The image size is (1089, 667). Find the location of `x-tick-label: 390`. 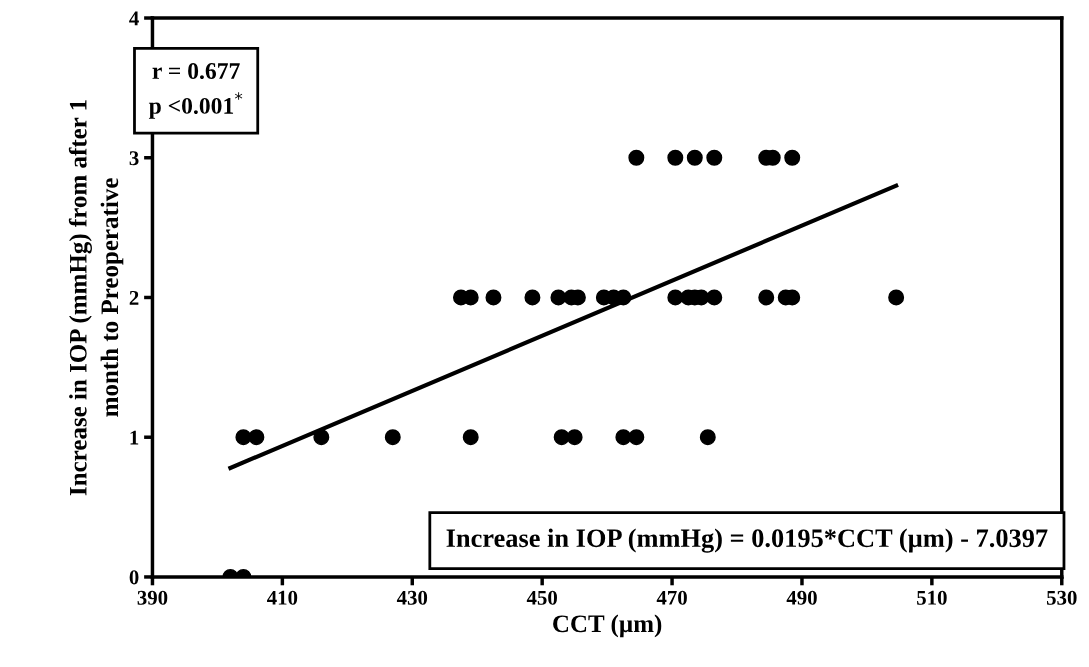

x-tick-label: 390 is located at coordinates (152, 597).